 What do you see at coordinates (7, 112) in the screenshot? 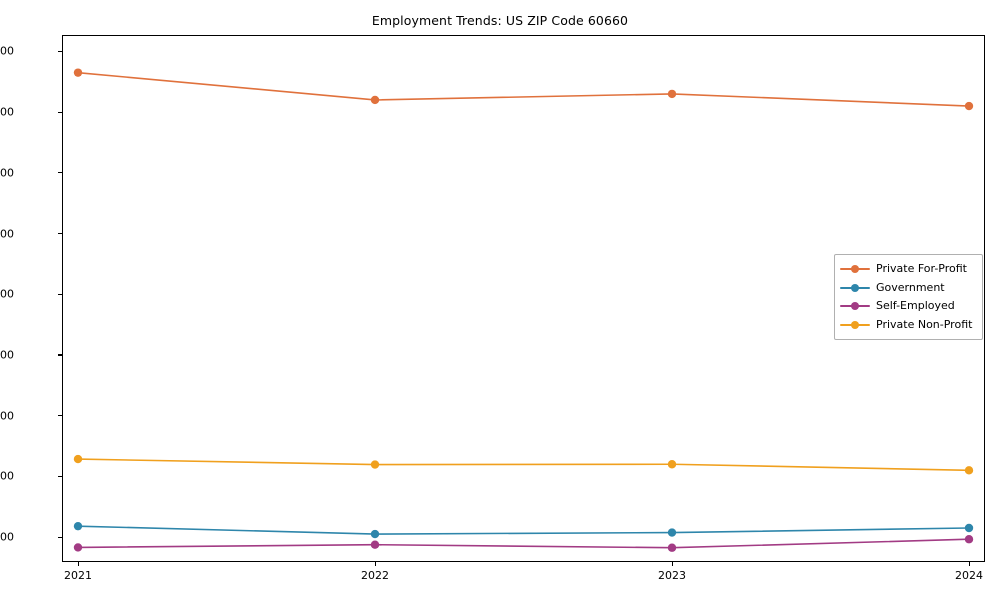
I see `y-tick-label: 16,000` at bounding box center [7, 112].